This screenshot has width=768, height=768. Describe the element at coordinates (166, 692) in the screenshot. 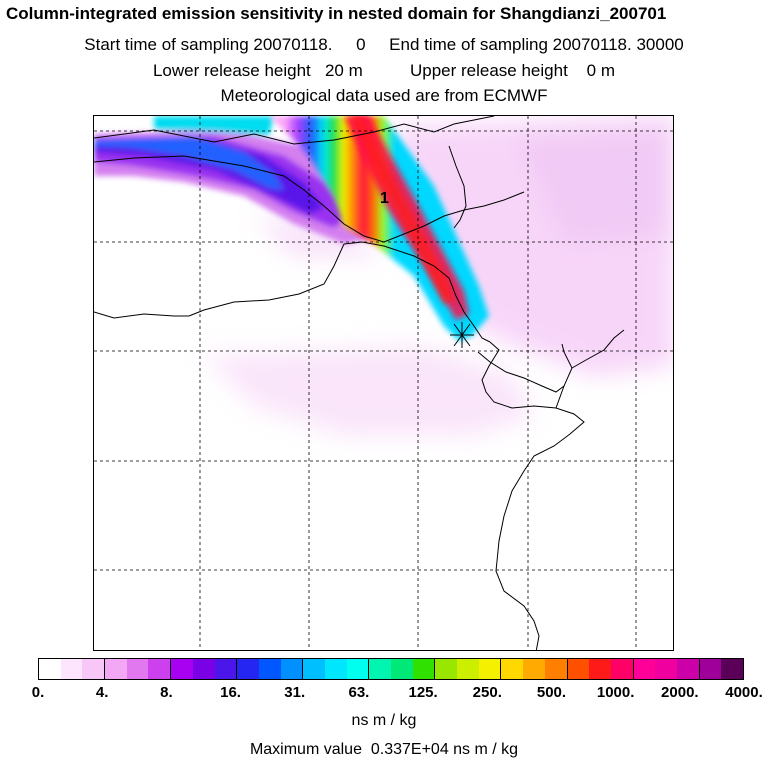

I see `colorbar-tick-label: 8.` at that location.